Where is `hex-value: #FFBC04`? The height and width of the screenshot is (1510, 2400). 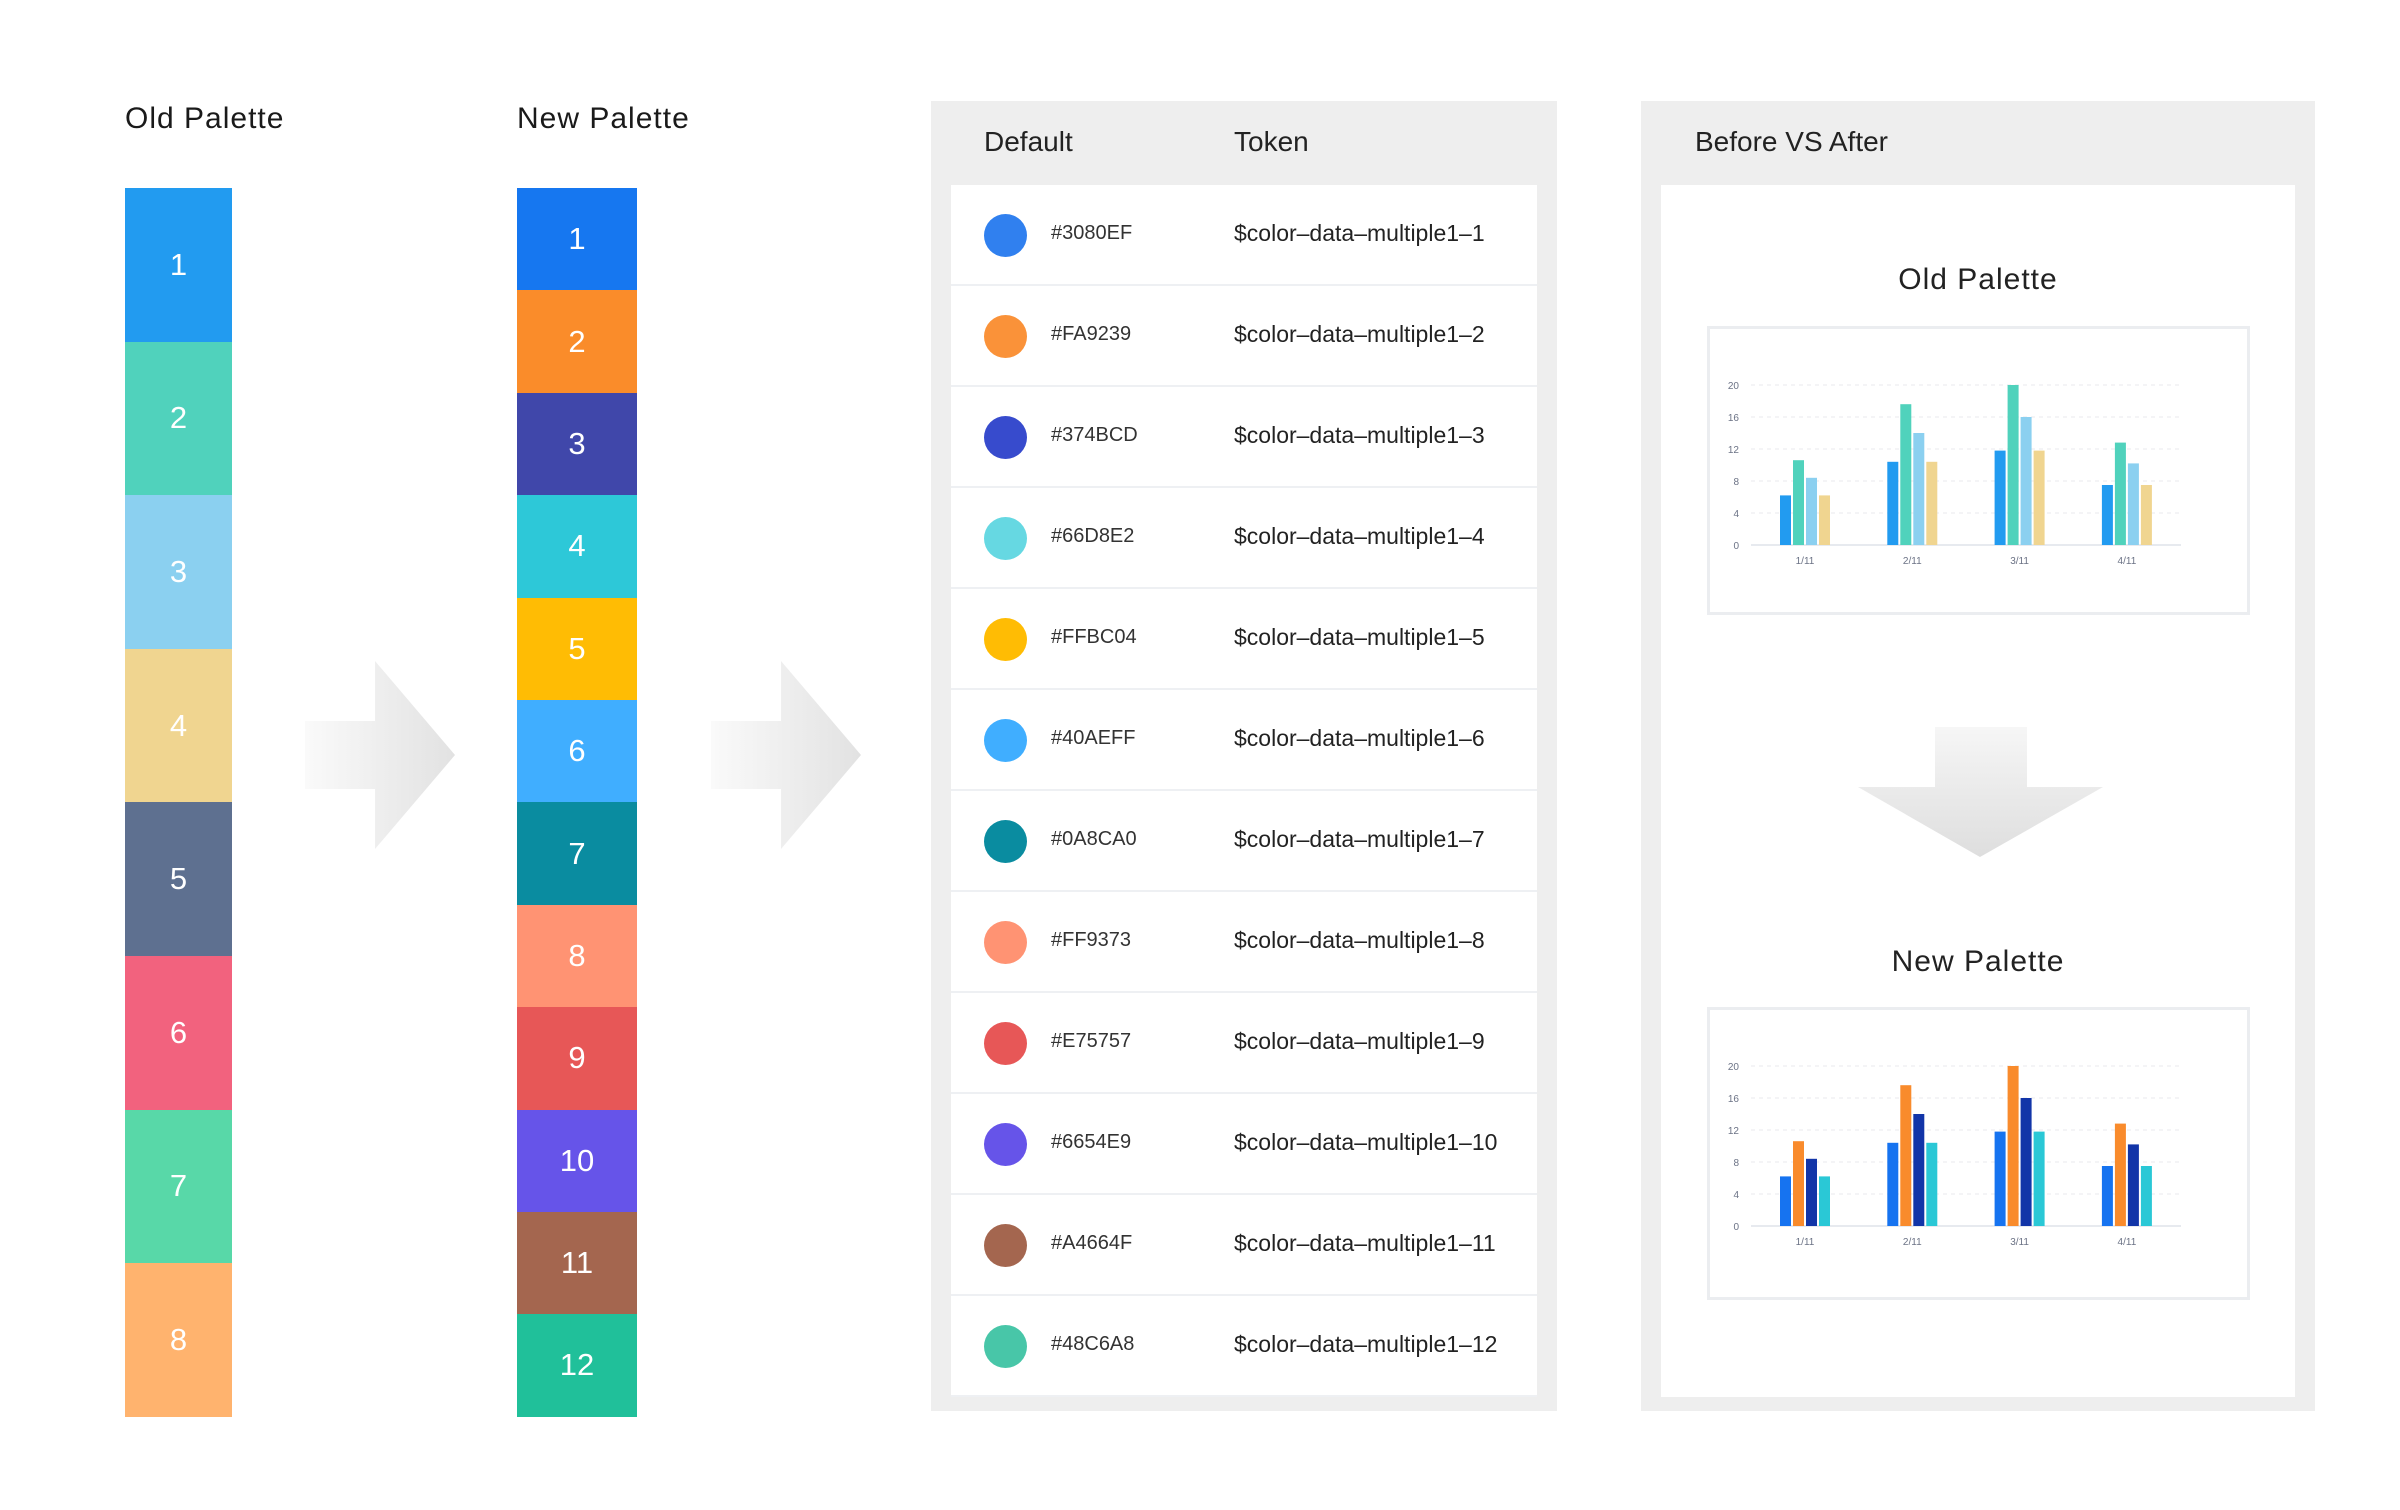
hex-value: #FFBC04 is located at coordinates (1094, 637).